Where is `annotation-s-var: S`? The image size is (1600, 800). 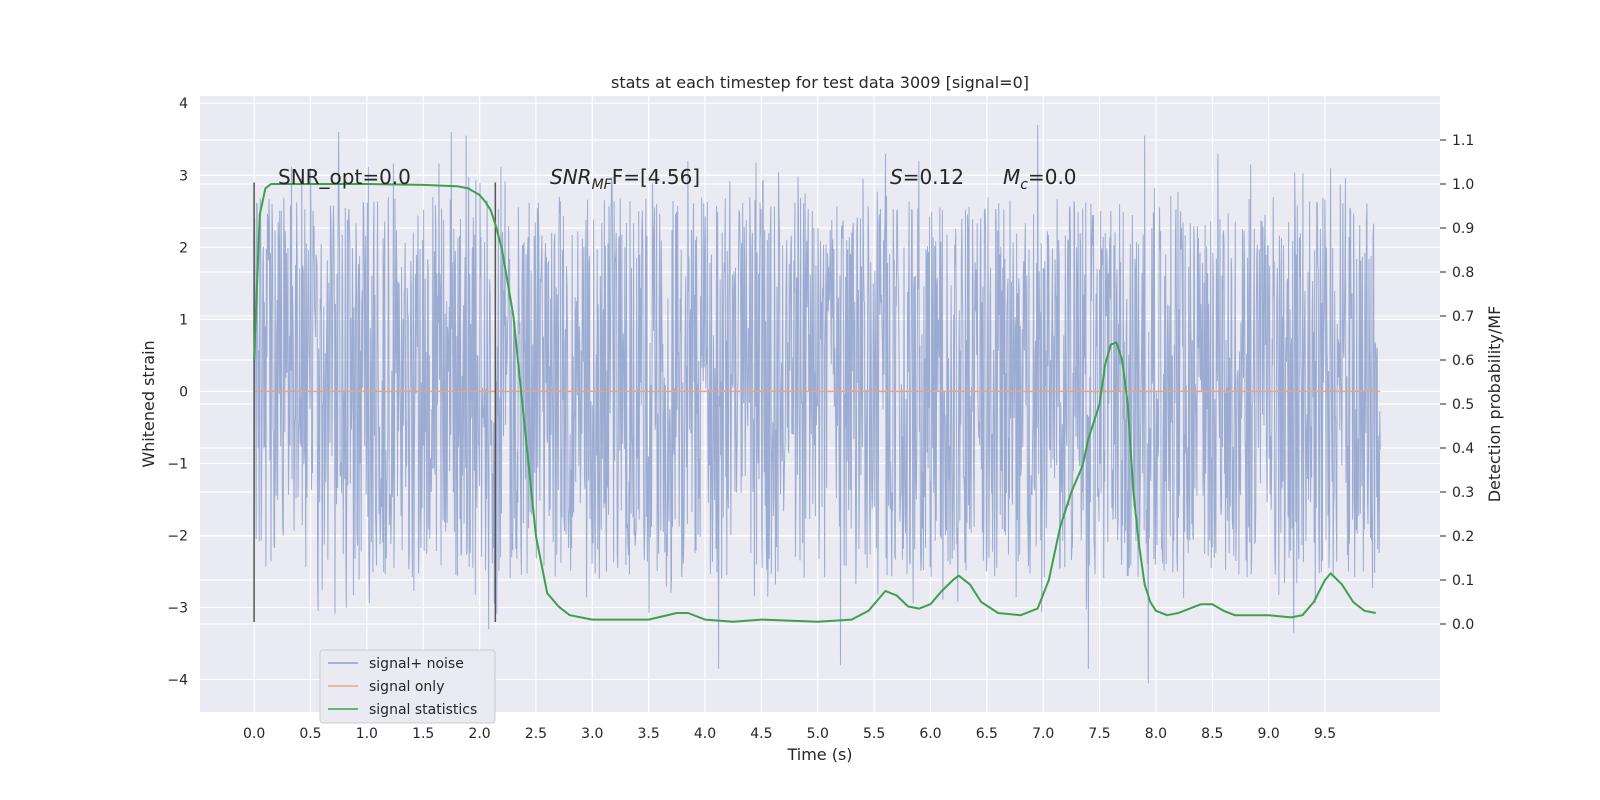 annotation-s-var: S is located at coordinates (896, 177).